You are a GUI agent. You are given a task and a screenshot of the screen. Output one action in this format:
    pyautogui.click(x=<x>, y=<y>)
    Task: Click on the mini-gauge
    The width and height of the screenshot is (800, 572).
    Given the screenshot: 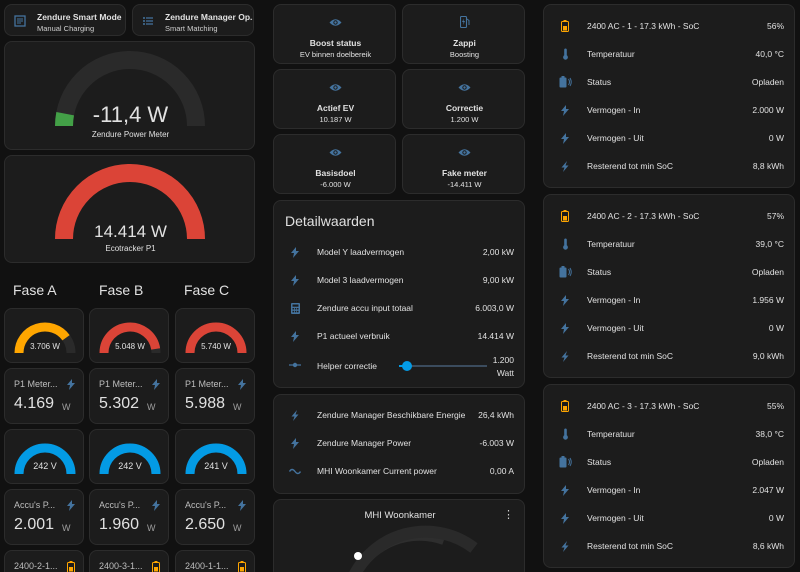 What is the action you would take?
    pyautogui.click(x=130, y=459)
    